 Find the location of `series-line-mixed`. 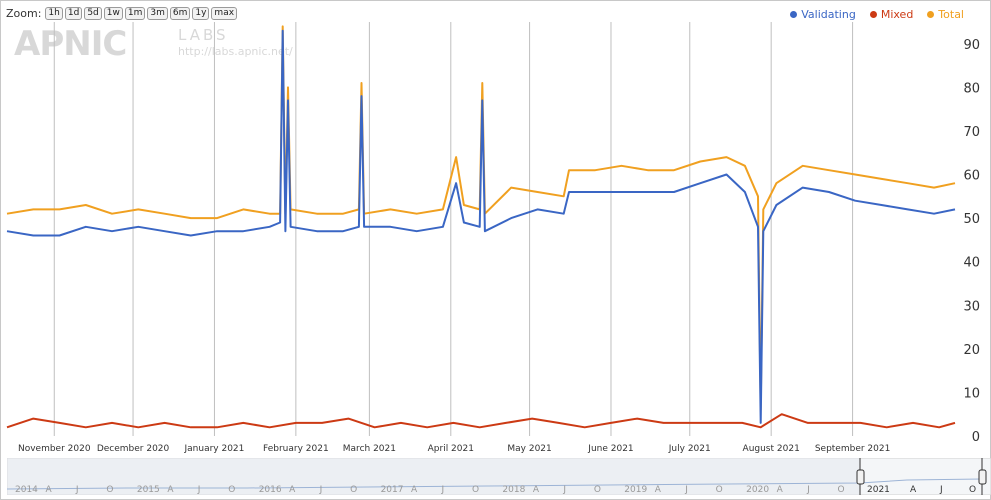

series-line-mixed is located at coordinates (481, 421).